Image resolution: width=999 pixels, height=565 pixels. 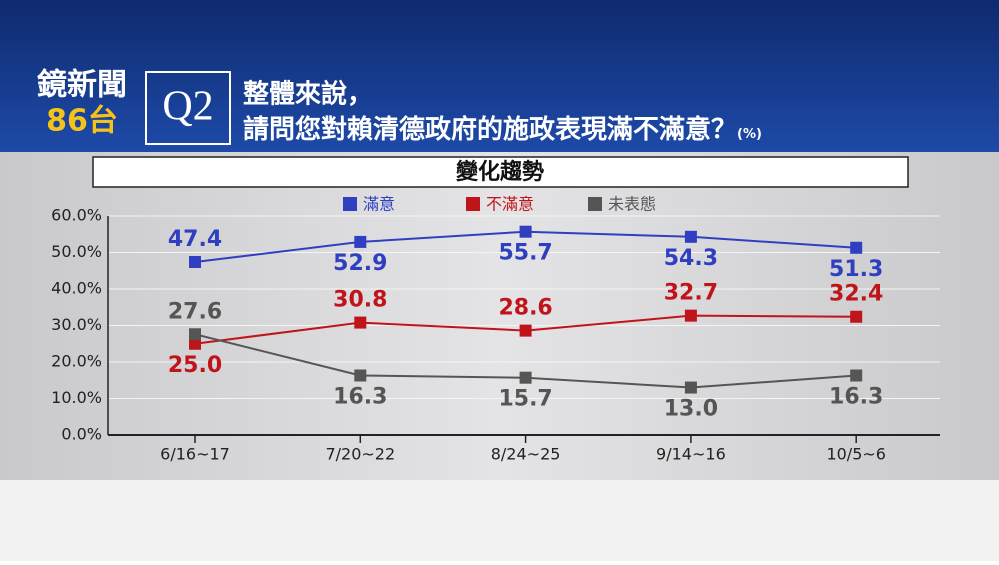 I want to click on data-label: 32.4, so click(x=856, y=294).